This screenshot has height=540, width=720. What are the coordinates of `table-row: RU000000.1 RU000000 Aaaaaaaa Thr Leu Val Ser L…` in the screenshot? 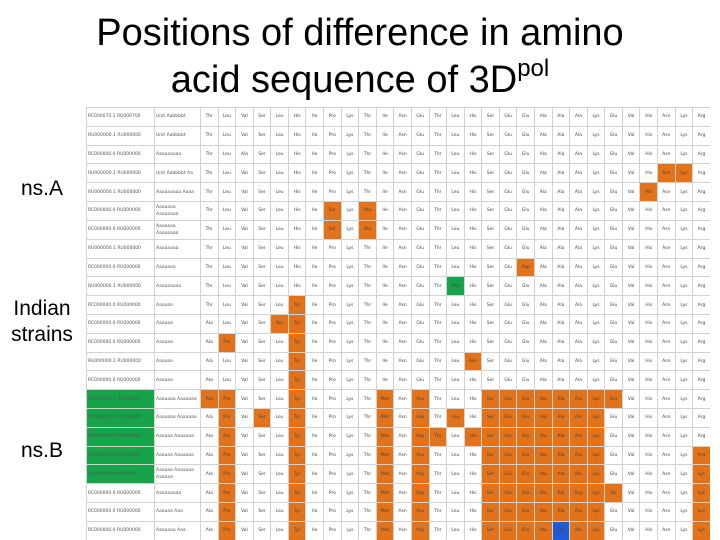 It's located at (398, 248).